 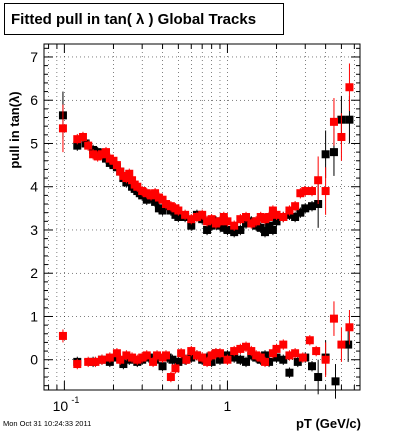 I want to click on y-tick-label: 2, so click(x=34, y=273).